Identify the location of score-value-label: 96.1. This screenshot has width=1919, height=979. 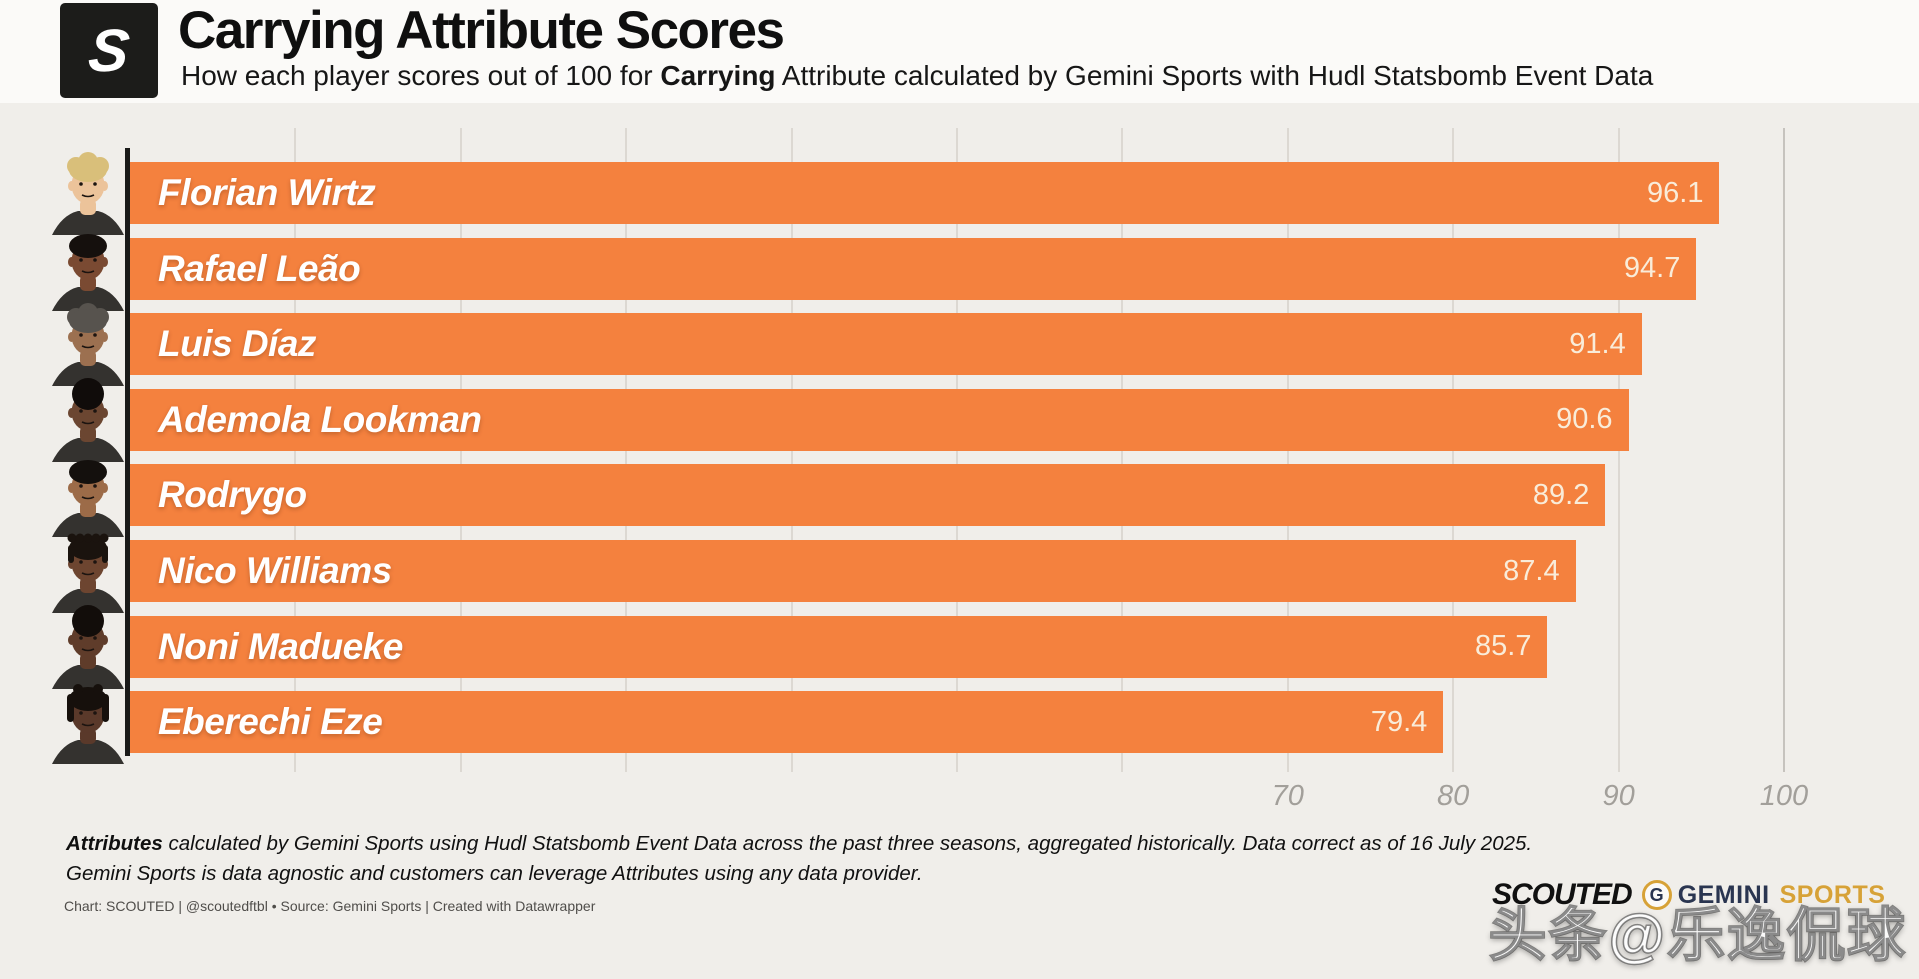
(1675, 192).